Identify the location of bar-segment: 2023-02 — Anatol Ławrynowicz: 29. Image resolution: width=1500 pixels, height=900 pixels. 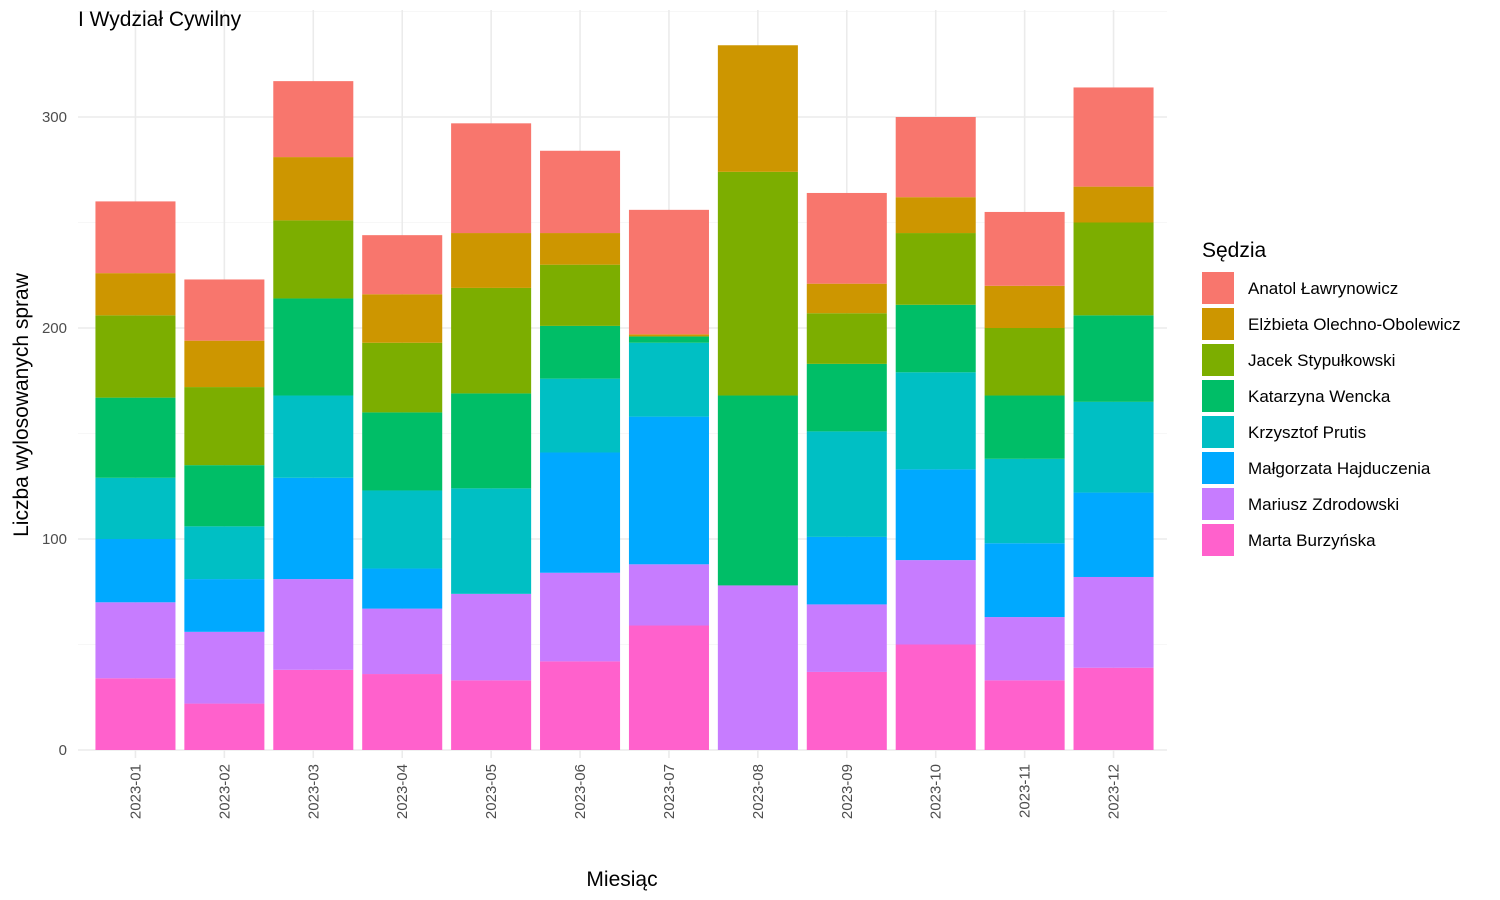
(224, 310).